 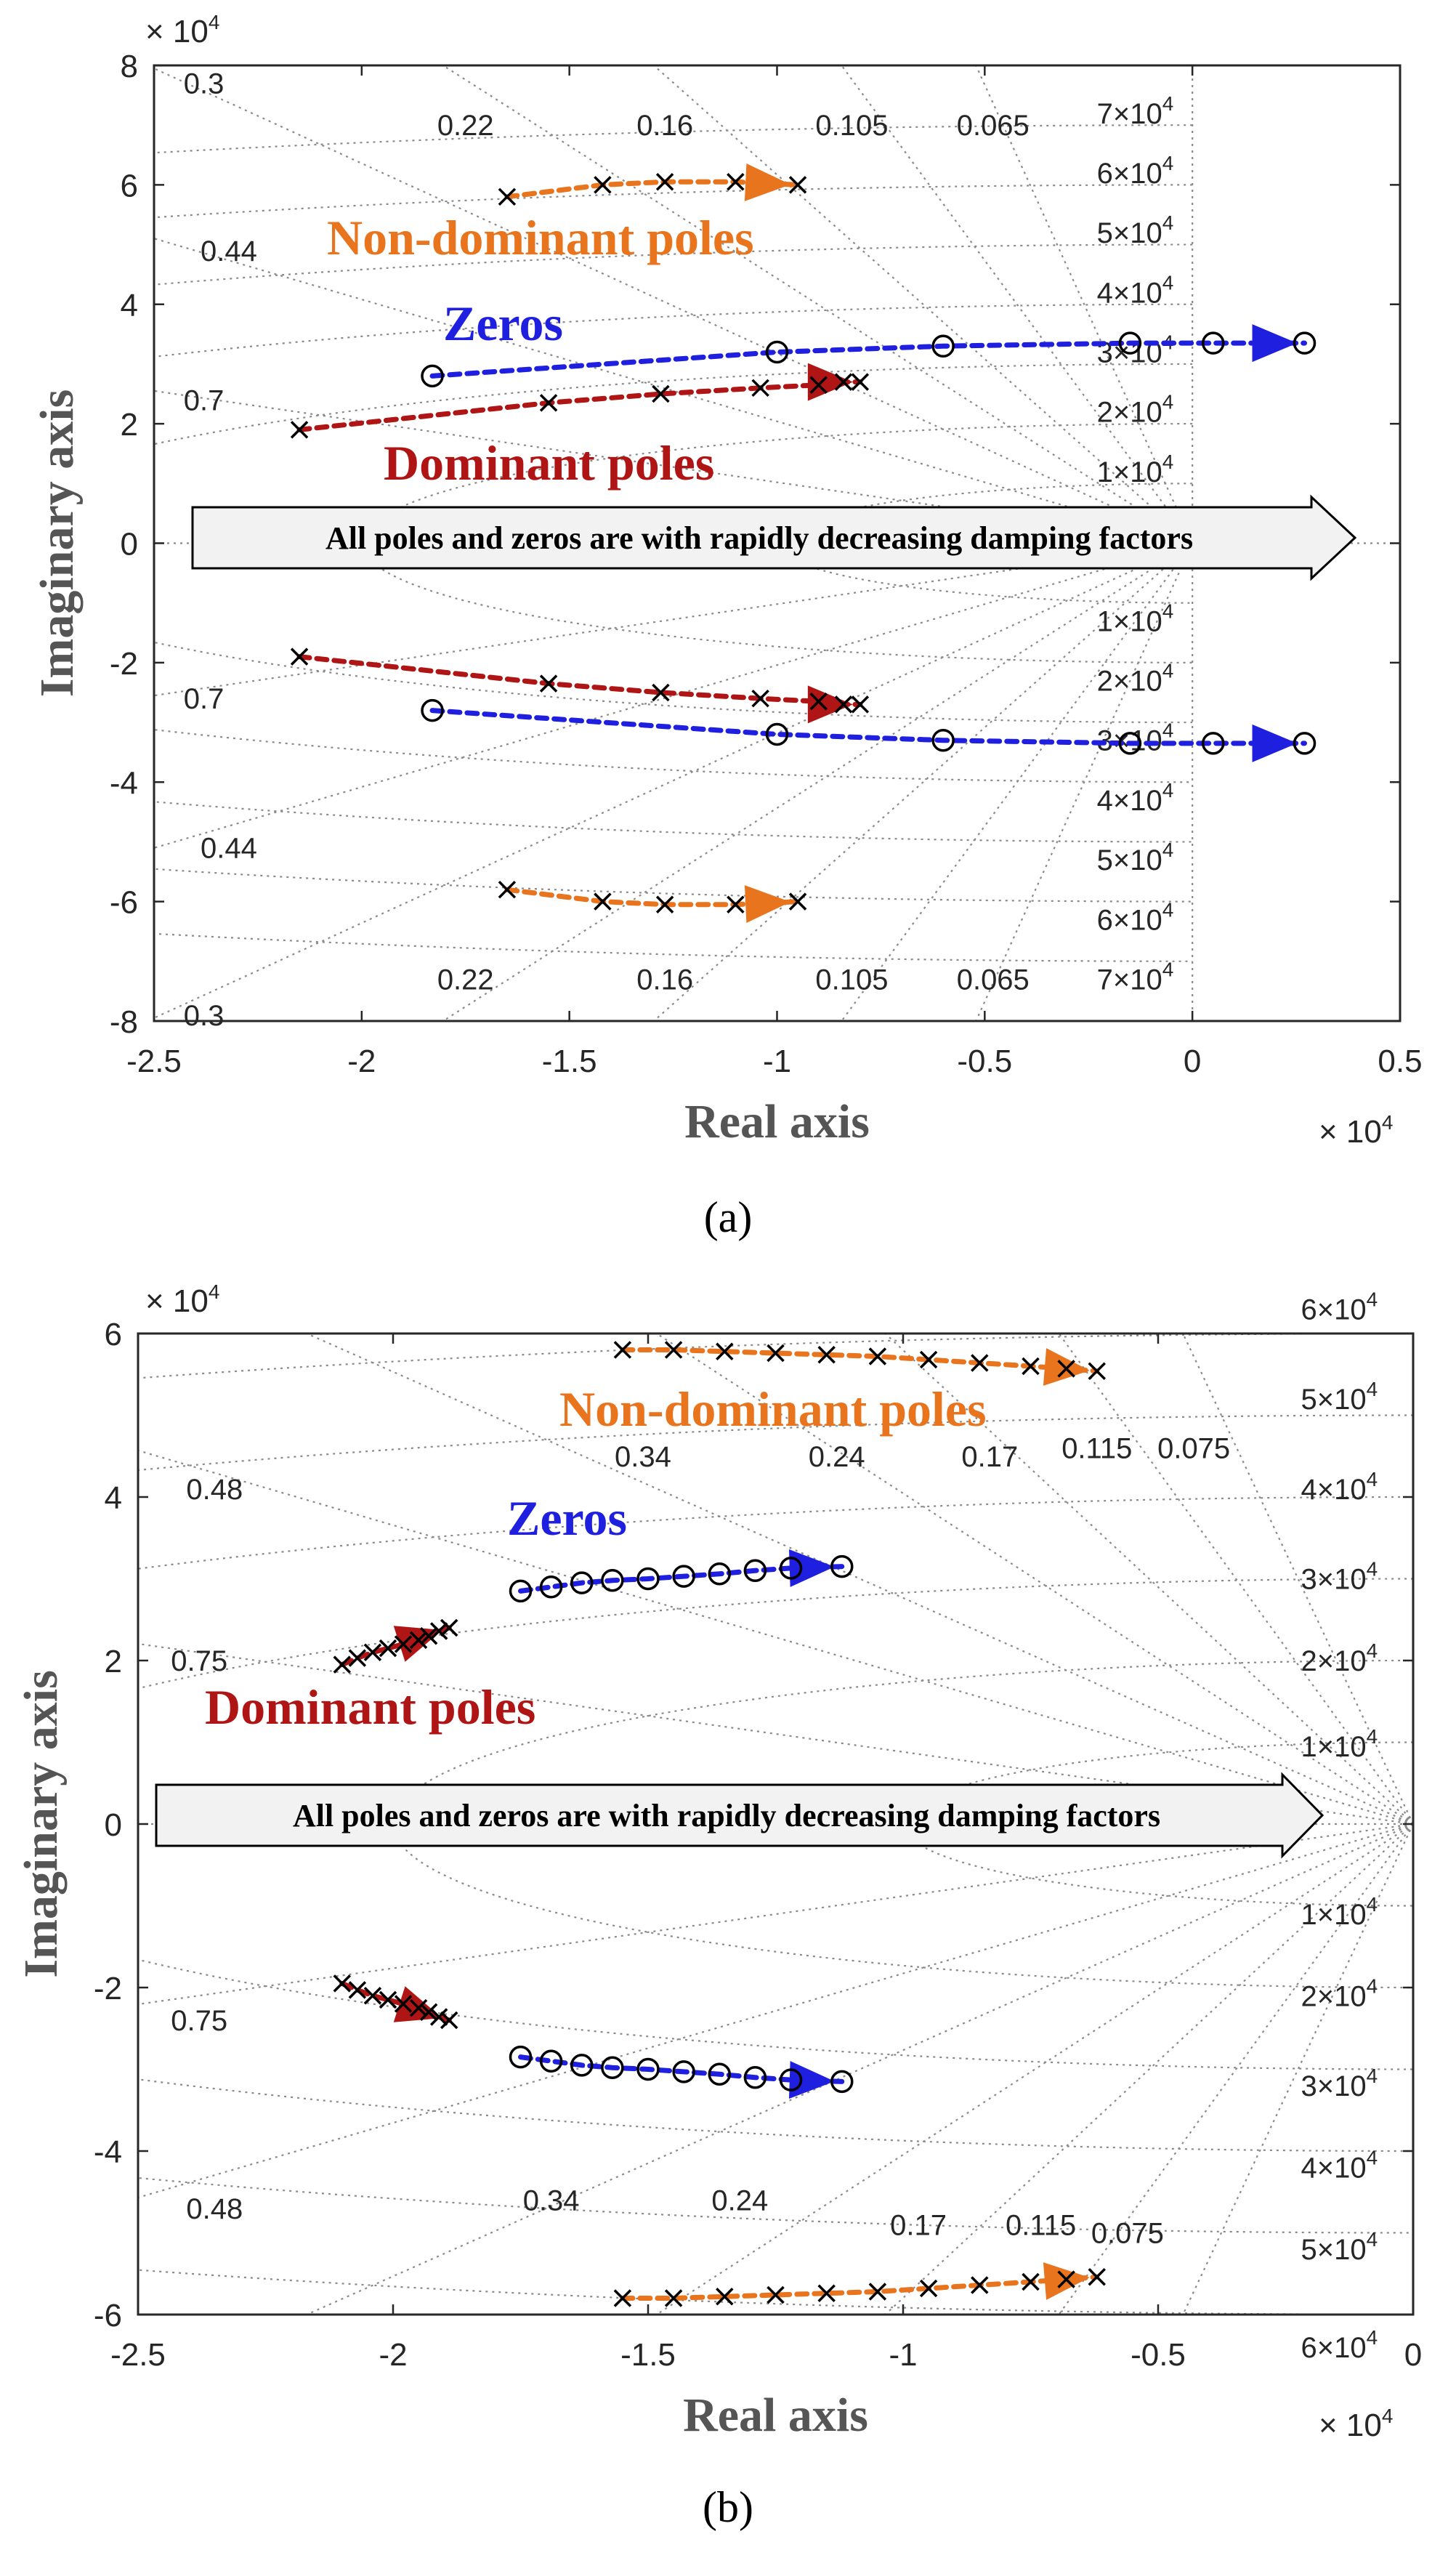 What do you see at coordinates (1129, 174) in the screenshot?
I see `frequency-label-base: 6×10` at bounding box center [1129, 174].